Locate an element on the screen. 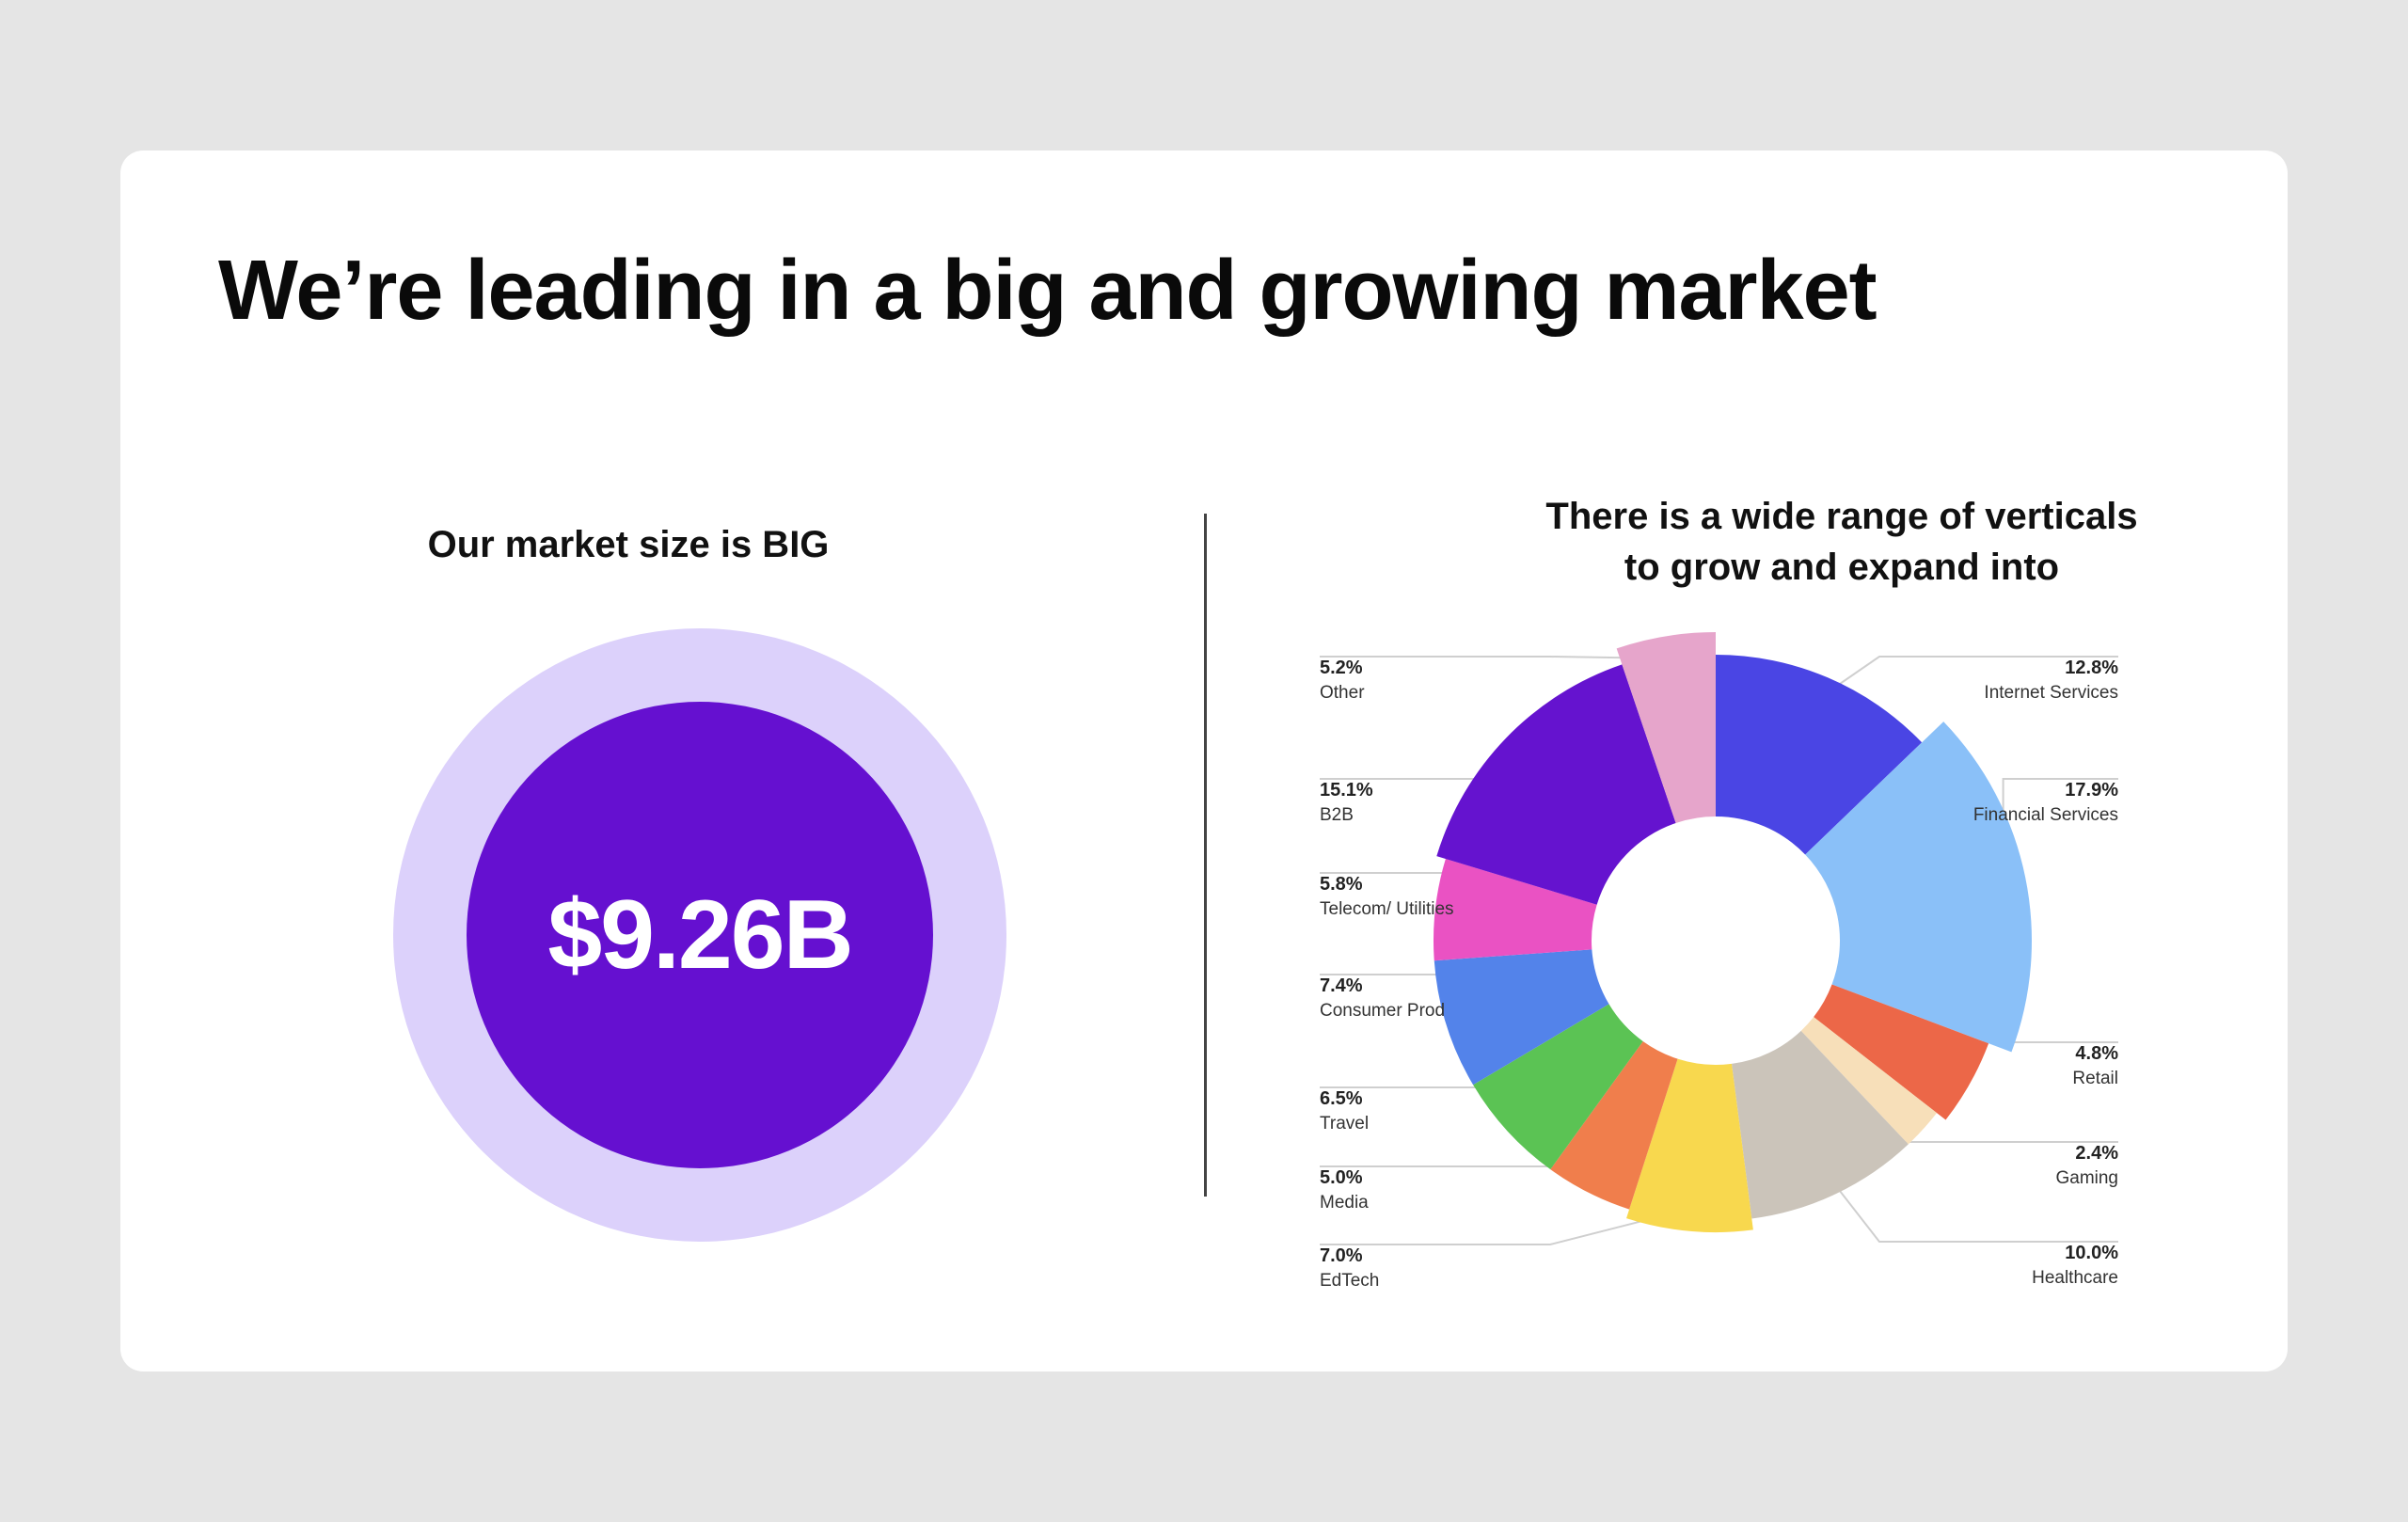 The width and height of the screenshot is (2408, 1522). donut-slice-consumer-prod is located at coordinates (1522, 1018).